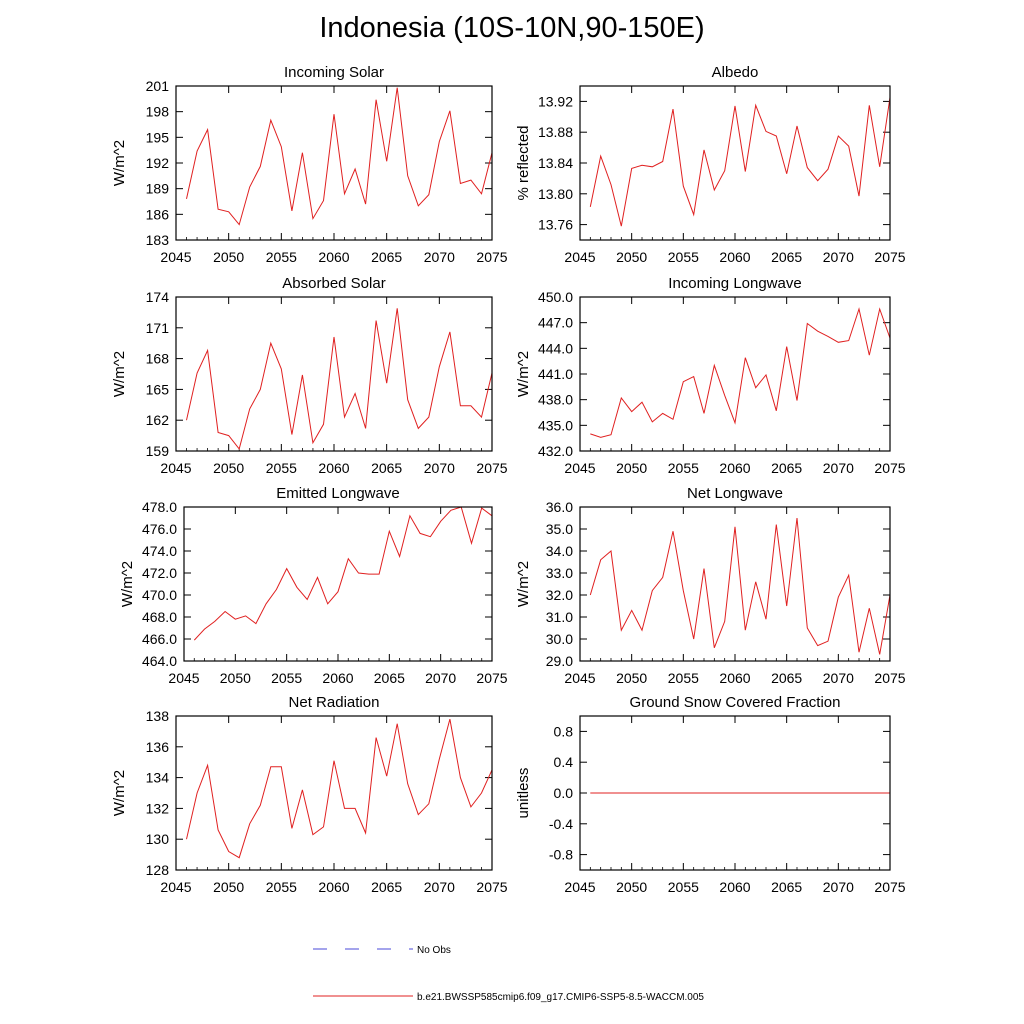 The image size is (1024, 1024). What do you see at coordinates (735, 493) in the screenshot?
I see `panel-title: Net Longwave` at bounding box center [735, 493].